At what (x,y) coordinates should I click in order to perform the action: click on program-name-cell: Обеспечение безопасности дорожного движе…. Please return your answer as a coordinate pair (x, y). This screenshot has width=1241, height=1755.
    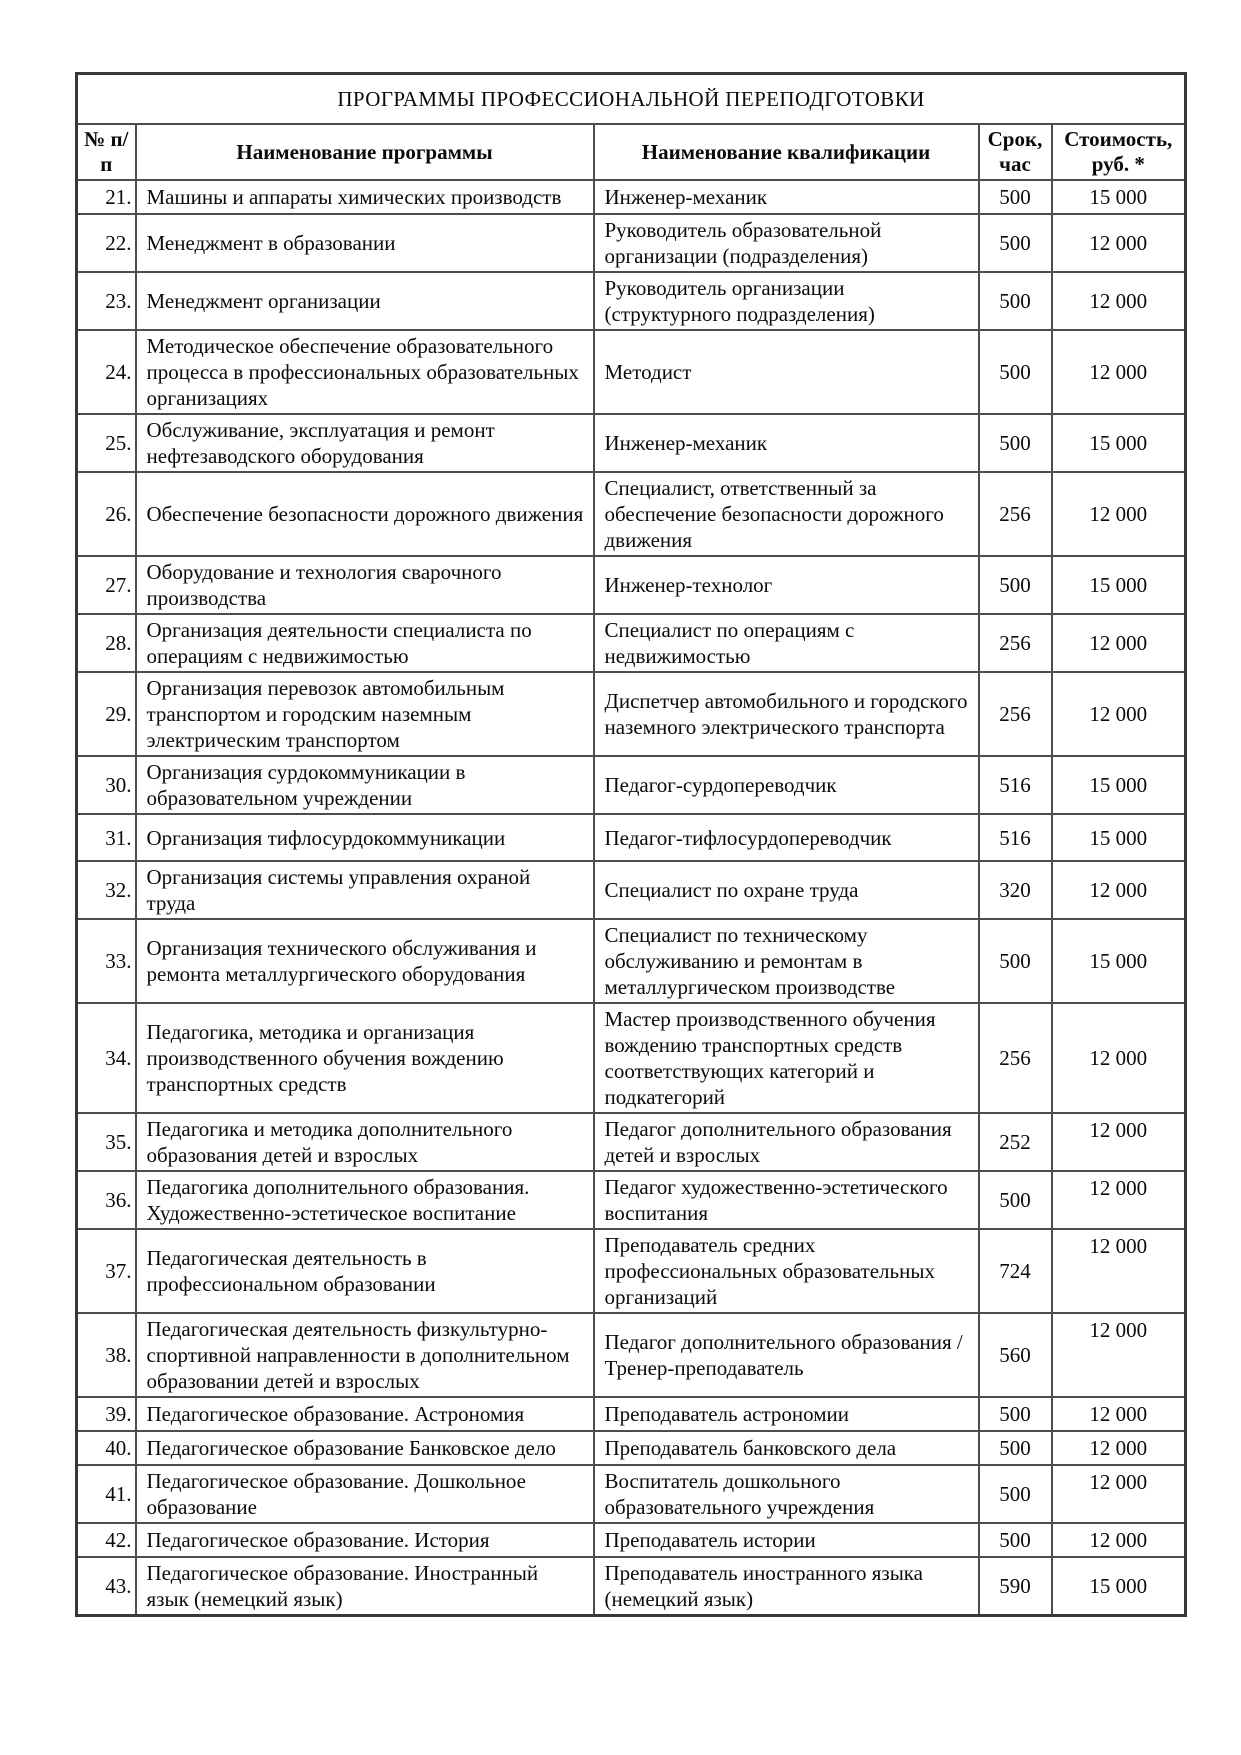
    Looking at the image, I should click on (364, 514).